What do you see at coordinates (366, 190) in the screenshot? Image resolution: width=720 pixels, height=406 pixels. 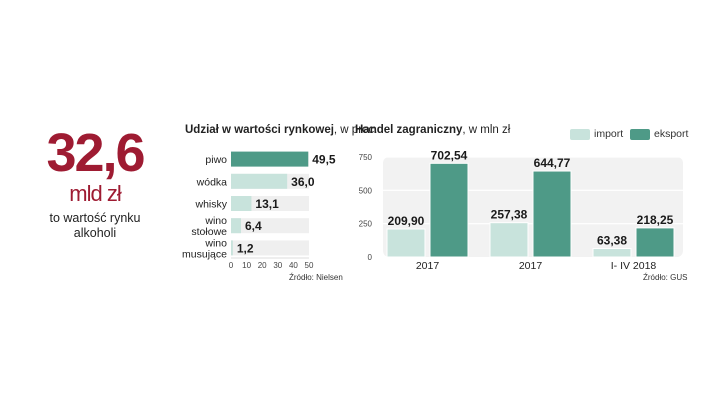 I see `y-tick-label: 500` at bounding box center [366, 190].